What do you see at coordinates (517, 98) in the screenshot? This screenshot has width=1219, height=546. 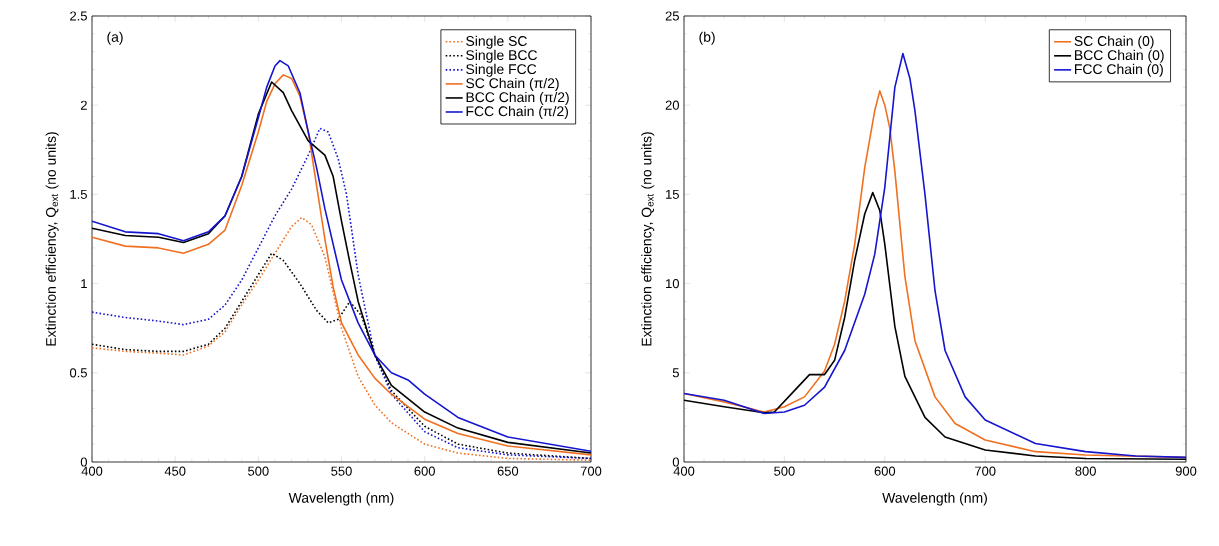 I see `legend-label: BCC Chain (π/2)` at bounding box center [517, 98].